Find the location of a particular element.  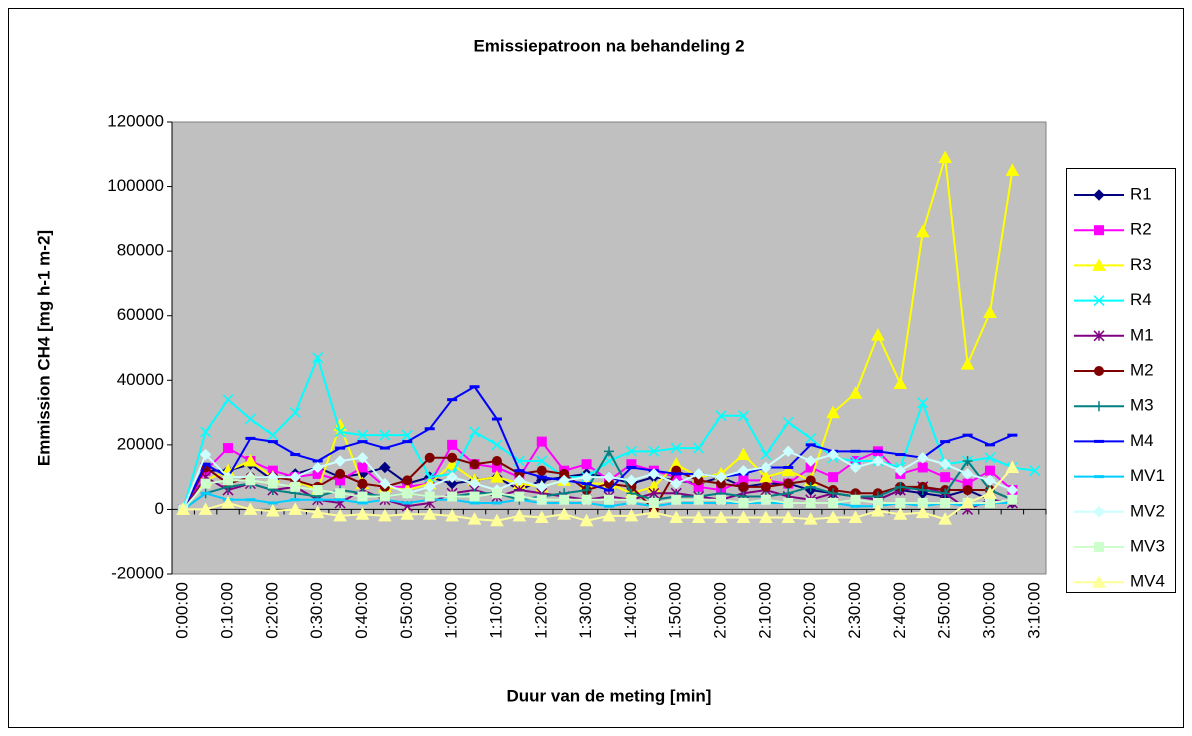

x-tick-label: 1:00:00 is located at coordinates (451, 610).